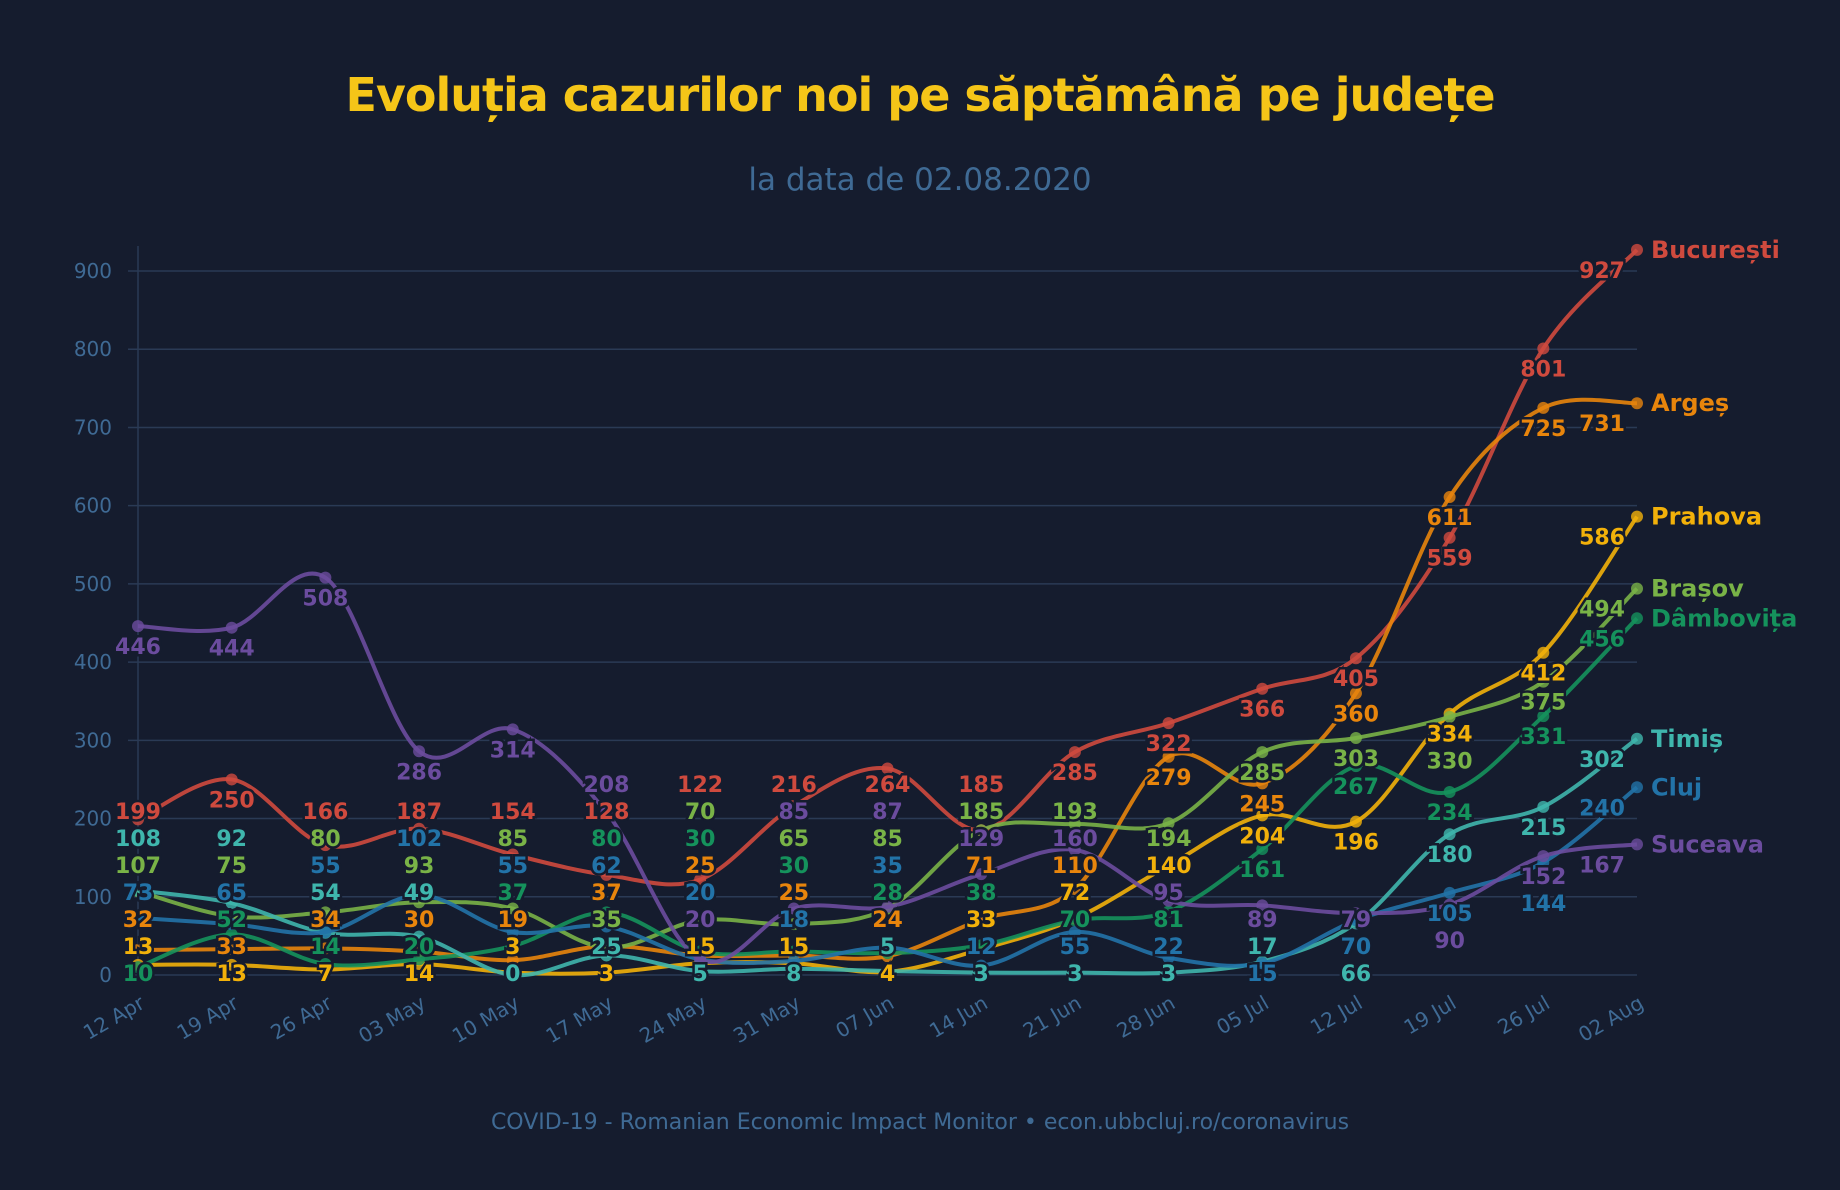 This screenshot has width=1840, height=1190. Describe the element at coordinates (419, 772) in the screenshot. I see `data-label: 286` at that location.